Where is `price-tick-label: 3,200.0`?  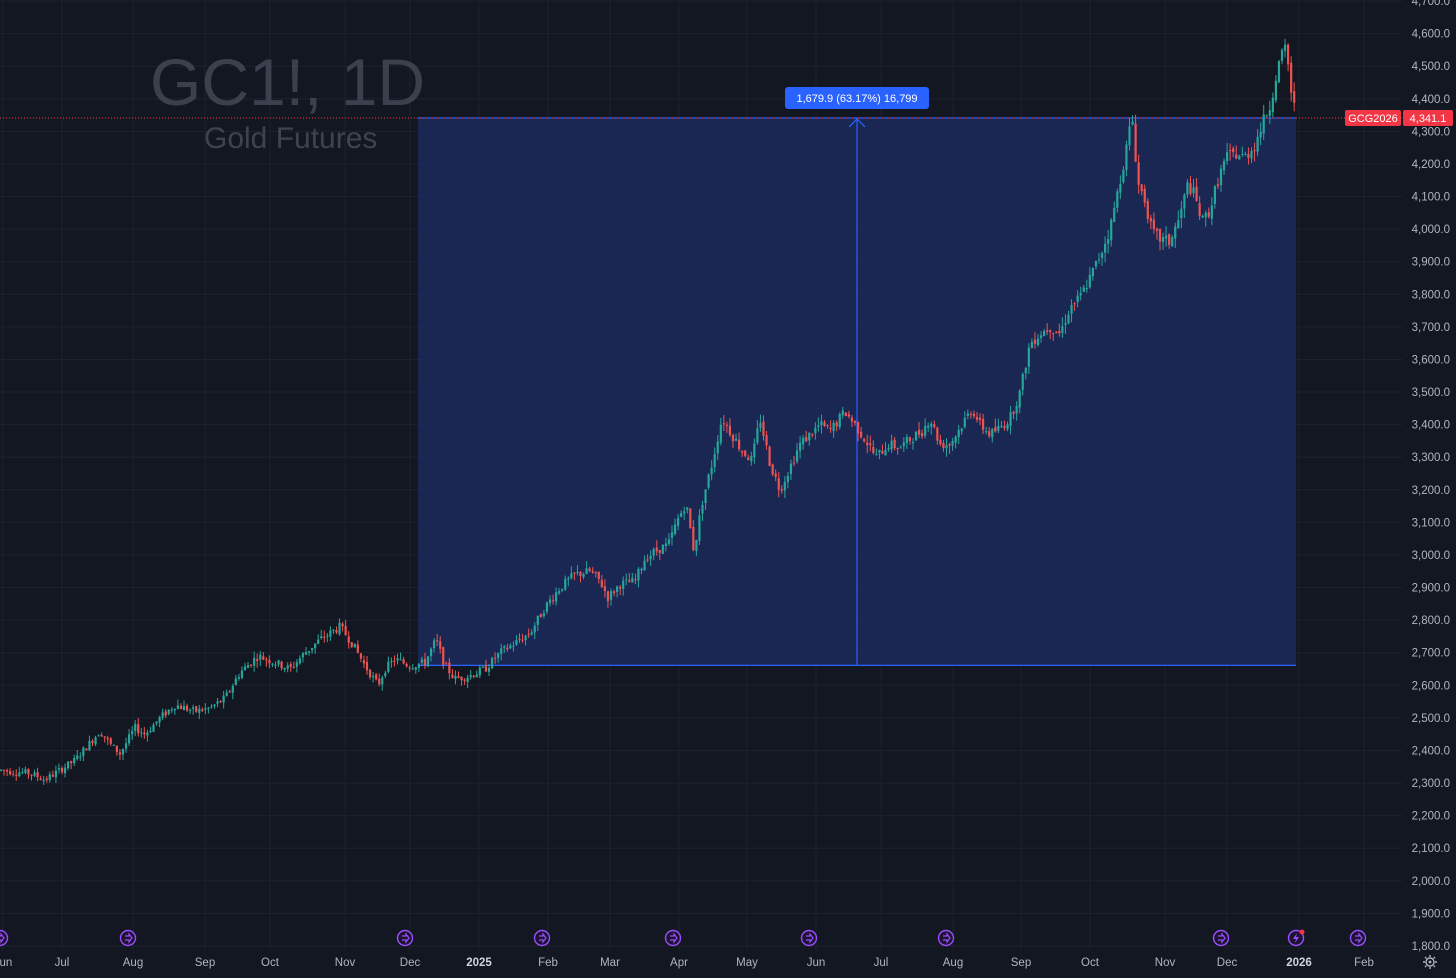
price-tick-label: 3,200.0 is located at coordinates (1431, 491).